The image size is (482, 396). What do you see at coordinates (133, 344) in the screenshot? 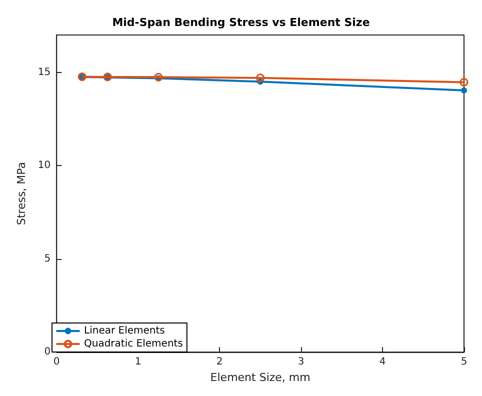
I see `legend-label: Quadratic Elements` at bounding box center [133, 344].